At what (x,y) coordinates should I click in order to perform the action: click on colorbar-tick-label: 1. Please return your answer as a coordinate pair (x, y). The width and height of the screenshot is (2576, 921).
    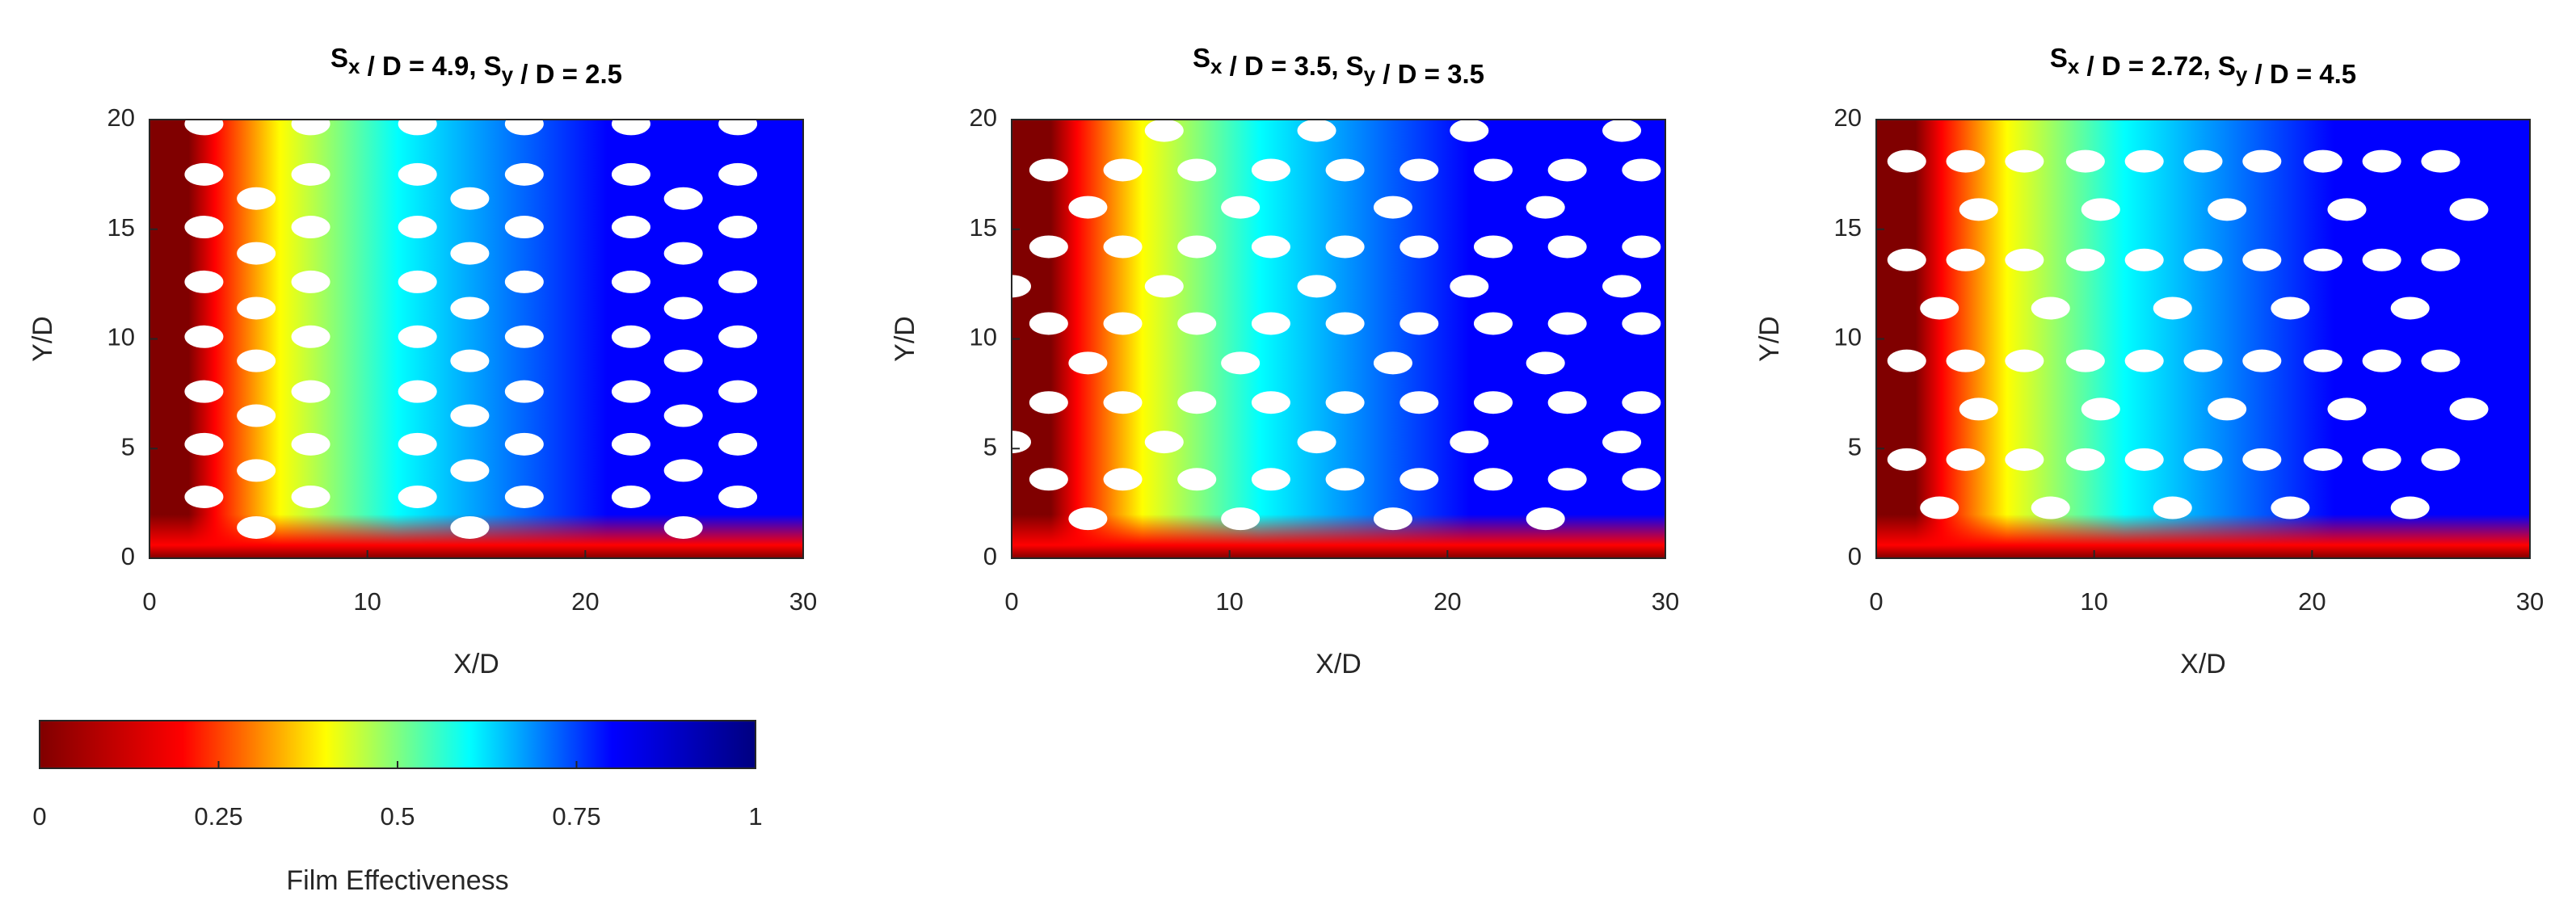
    Looking at the image, I should click on (755, 816).